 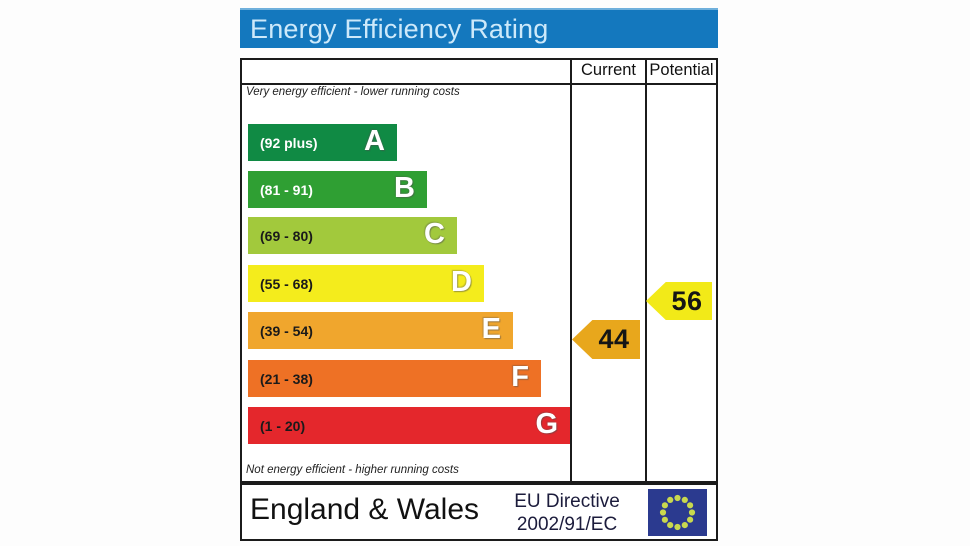 I want to click on eu-directive-line2: 2002/91/EC, so click(x=567, y=525).